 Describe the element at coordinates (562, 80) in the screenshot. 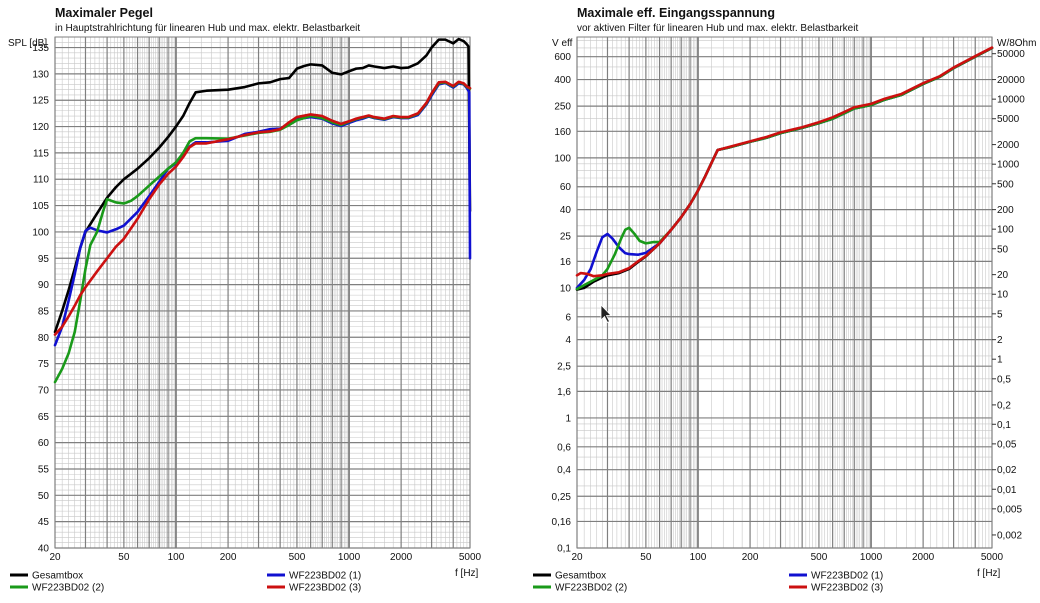

I see `y-tick-label: 400` at that location.